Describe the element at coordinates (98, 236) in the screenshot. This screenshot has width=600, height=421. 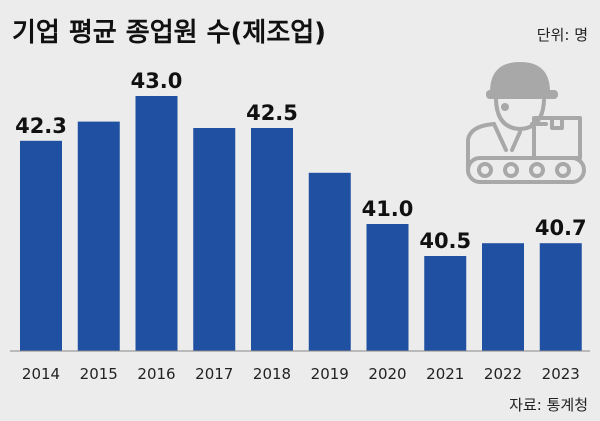
I see `bar-2015` at that location.